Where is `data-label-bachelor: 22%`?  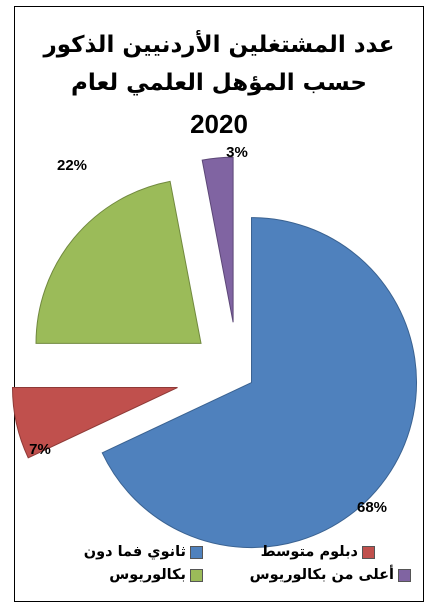
data-label-bachelor: 22% is located at coordinates (72, 165).